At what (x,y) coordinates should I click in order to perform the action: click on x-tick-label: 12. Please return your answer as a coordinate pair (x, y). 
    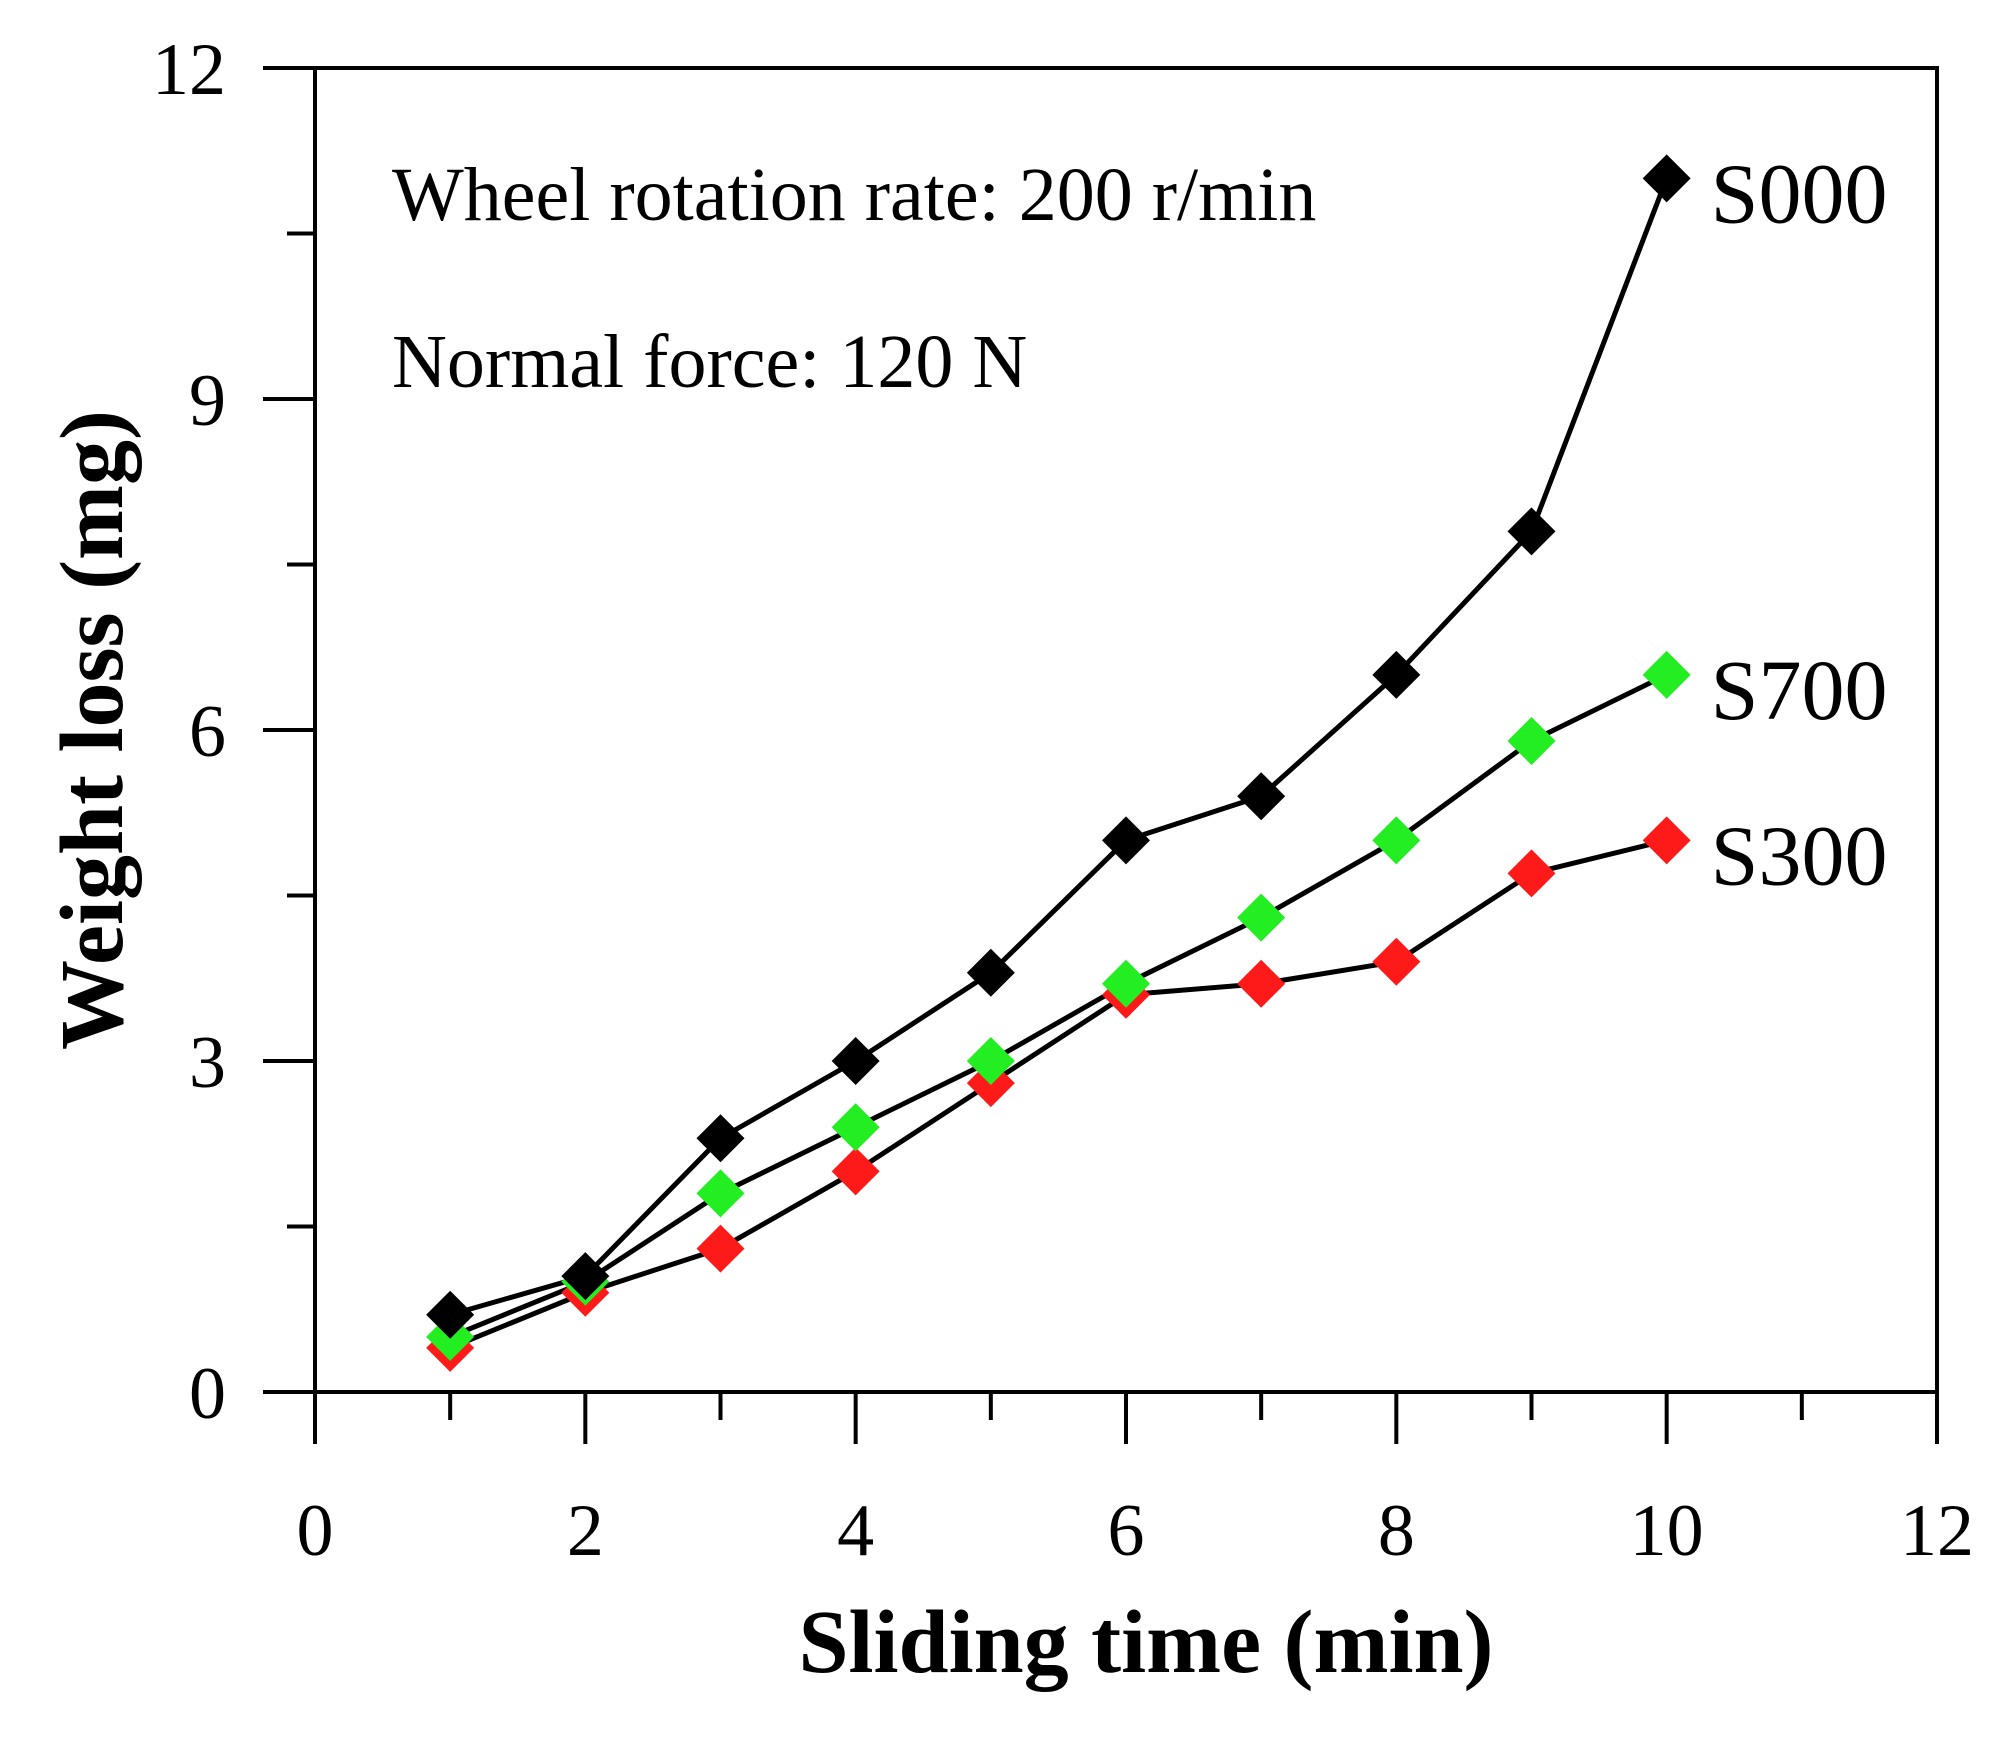
    Looking at the image, I should click on (1937, 1531).